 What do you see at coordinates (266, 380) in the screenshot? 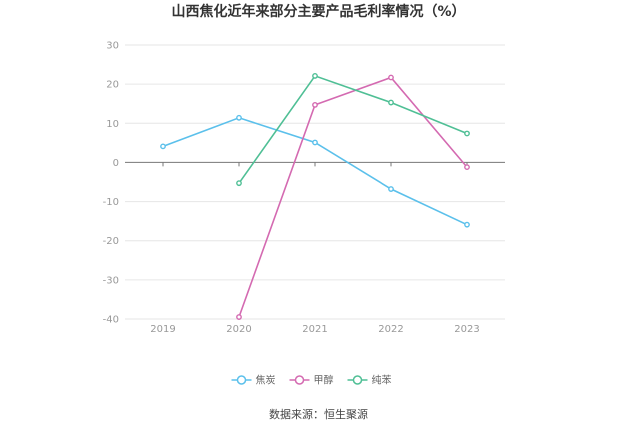
I see `legend-label: 焦炭` at bounding box center [266, 380].